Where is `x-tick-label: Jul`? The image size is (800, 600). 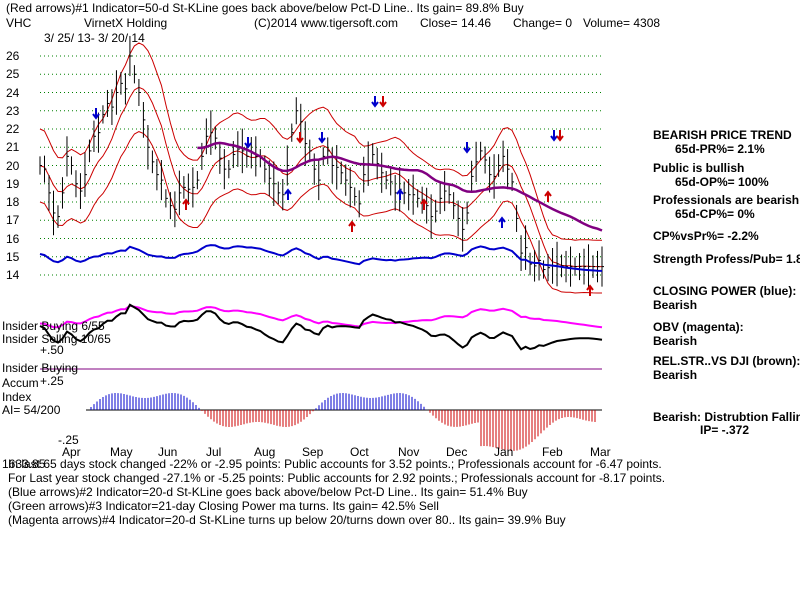 x-tick-label: Jul is located at coordinates (214, 452).